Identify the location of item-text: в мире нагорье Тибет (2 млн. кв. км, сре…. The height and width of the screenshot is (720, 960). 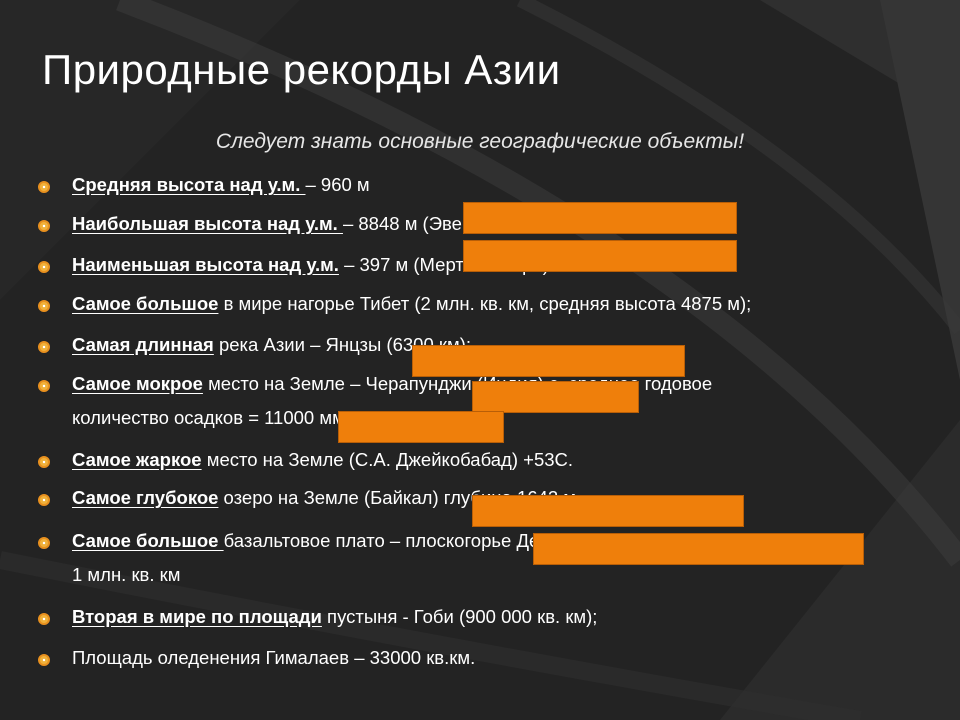
(485, 303).